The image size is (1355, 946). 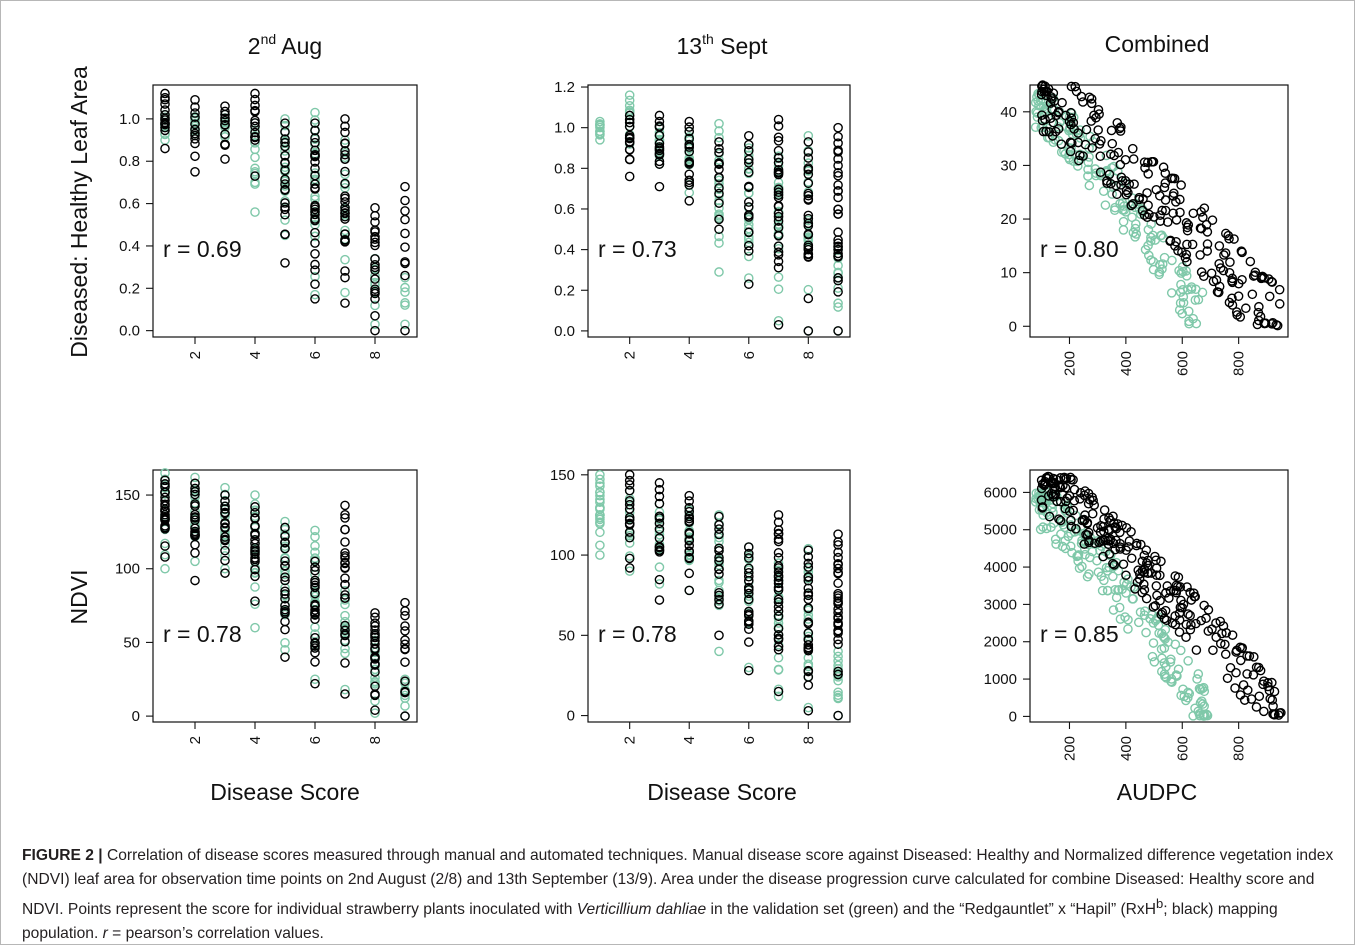 I want to click on y-tick-label: 40, so click(x=1008, y=112).